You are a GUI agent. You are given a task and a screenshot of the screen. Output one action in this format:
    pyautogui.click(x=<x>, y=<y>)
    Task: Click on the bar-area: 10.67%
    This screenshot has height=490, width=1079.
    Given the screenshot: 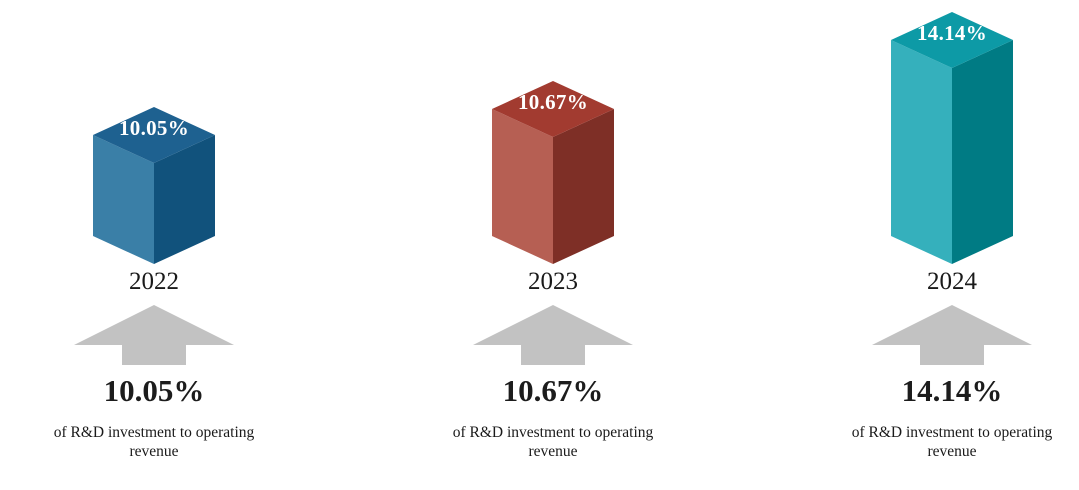 What is the action you would take?
    pyautogui.click(x=553, y=132)
    